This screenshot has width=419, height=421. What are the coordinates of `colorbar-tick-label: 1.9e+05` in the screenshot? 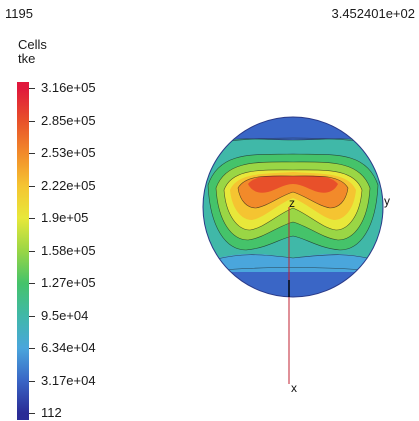 It's located at (65, 217).